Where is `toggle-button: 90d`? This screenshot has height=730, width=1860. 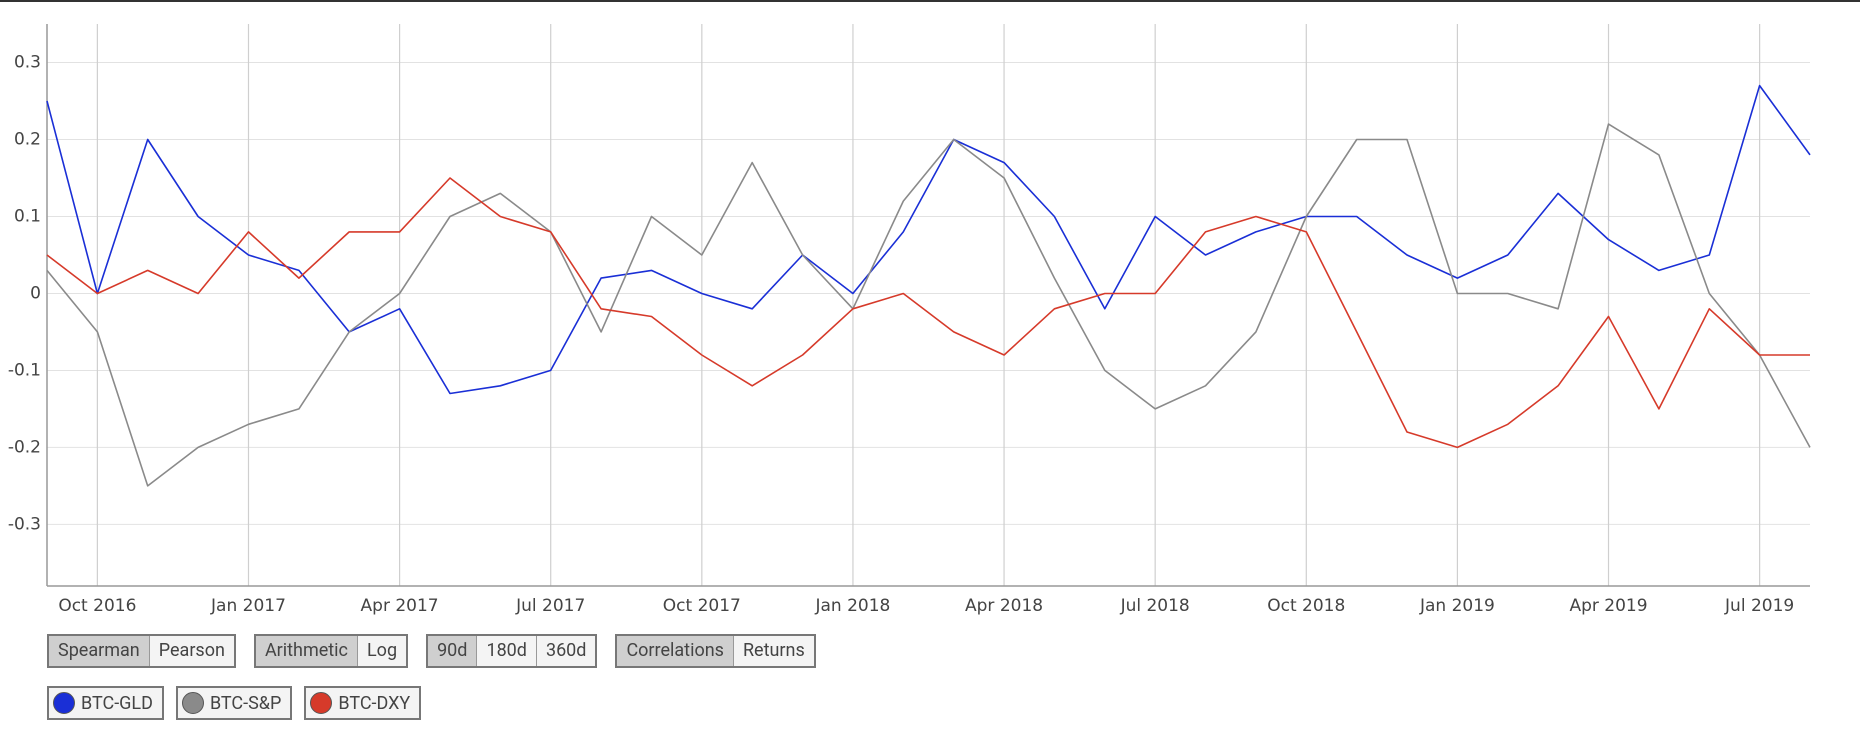
toggle-button: 90d is located at coordinates (453, 651).